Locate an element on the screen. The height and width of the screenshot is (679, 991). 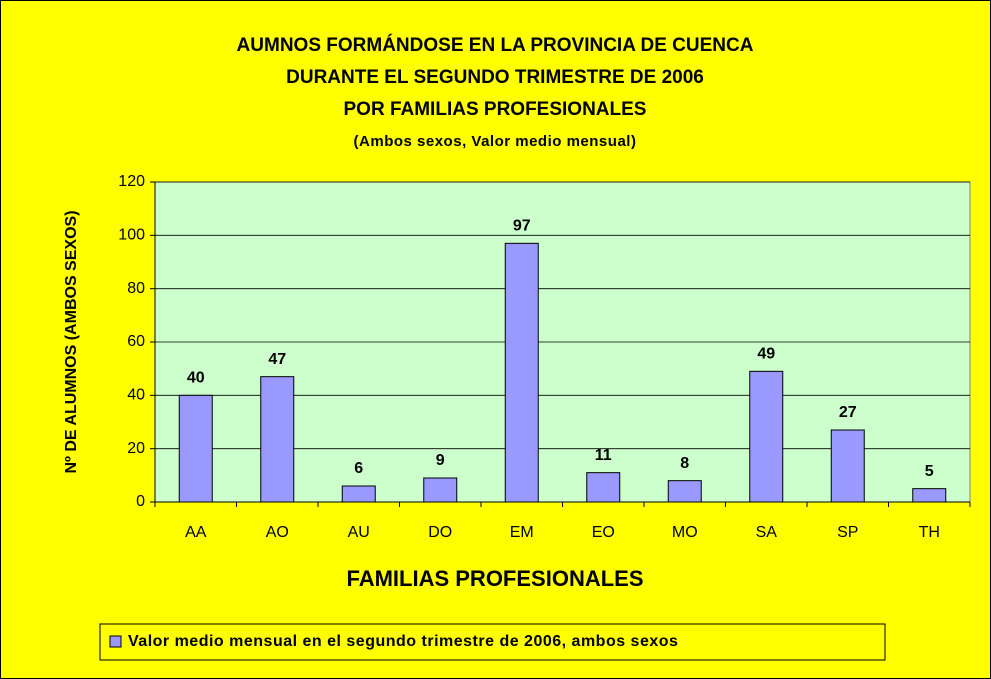
y-tick-label: 60 is located at coordinates (136, 341).